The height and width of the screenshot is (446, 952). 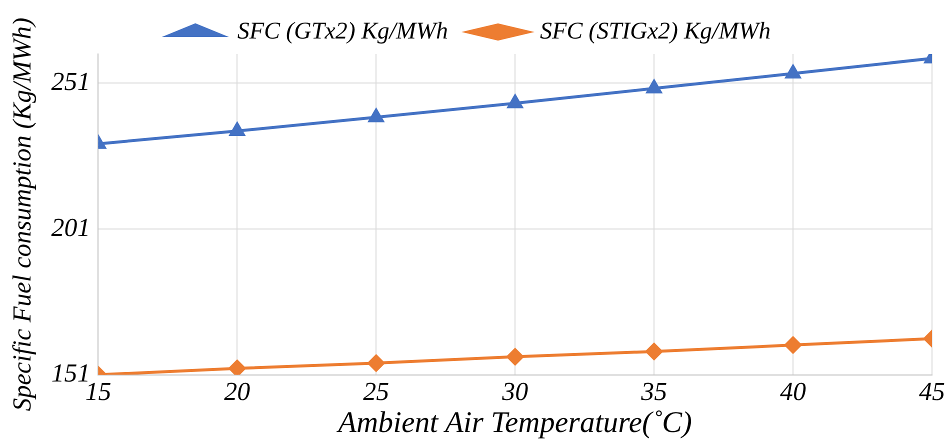 What do you see at coordinates (654, 391) in the screenshot?
I see `x-tick-label: 35` at bounding box center [654, 391].